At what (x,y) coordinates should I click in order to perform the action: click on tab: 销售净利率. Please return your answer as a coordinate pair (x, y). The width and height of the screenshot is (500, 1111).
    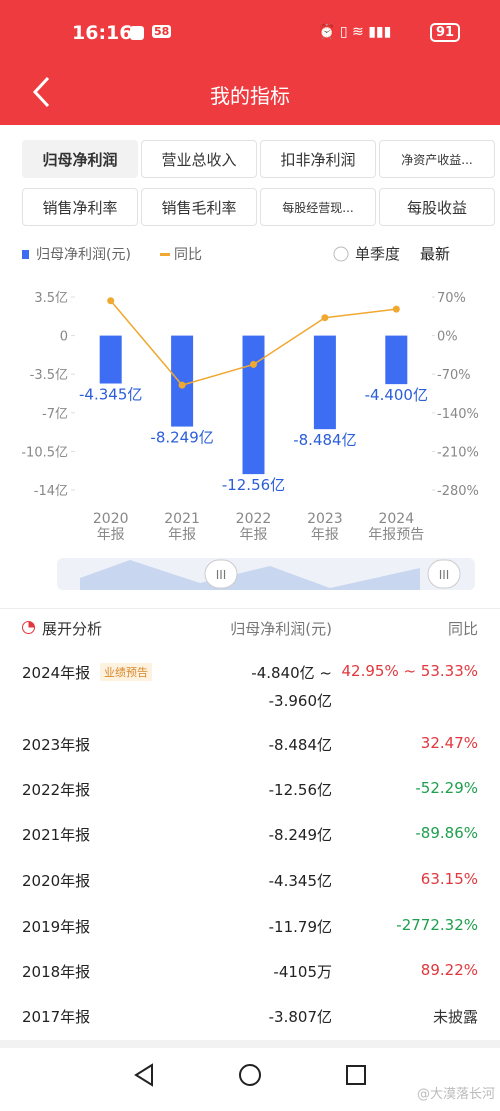
    Looking at the image, I should click on (80, 207).